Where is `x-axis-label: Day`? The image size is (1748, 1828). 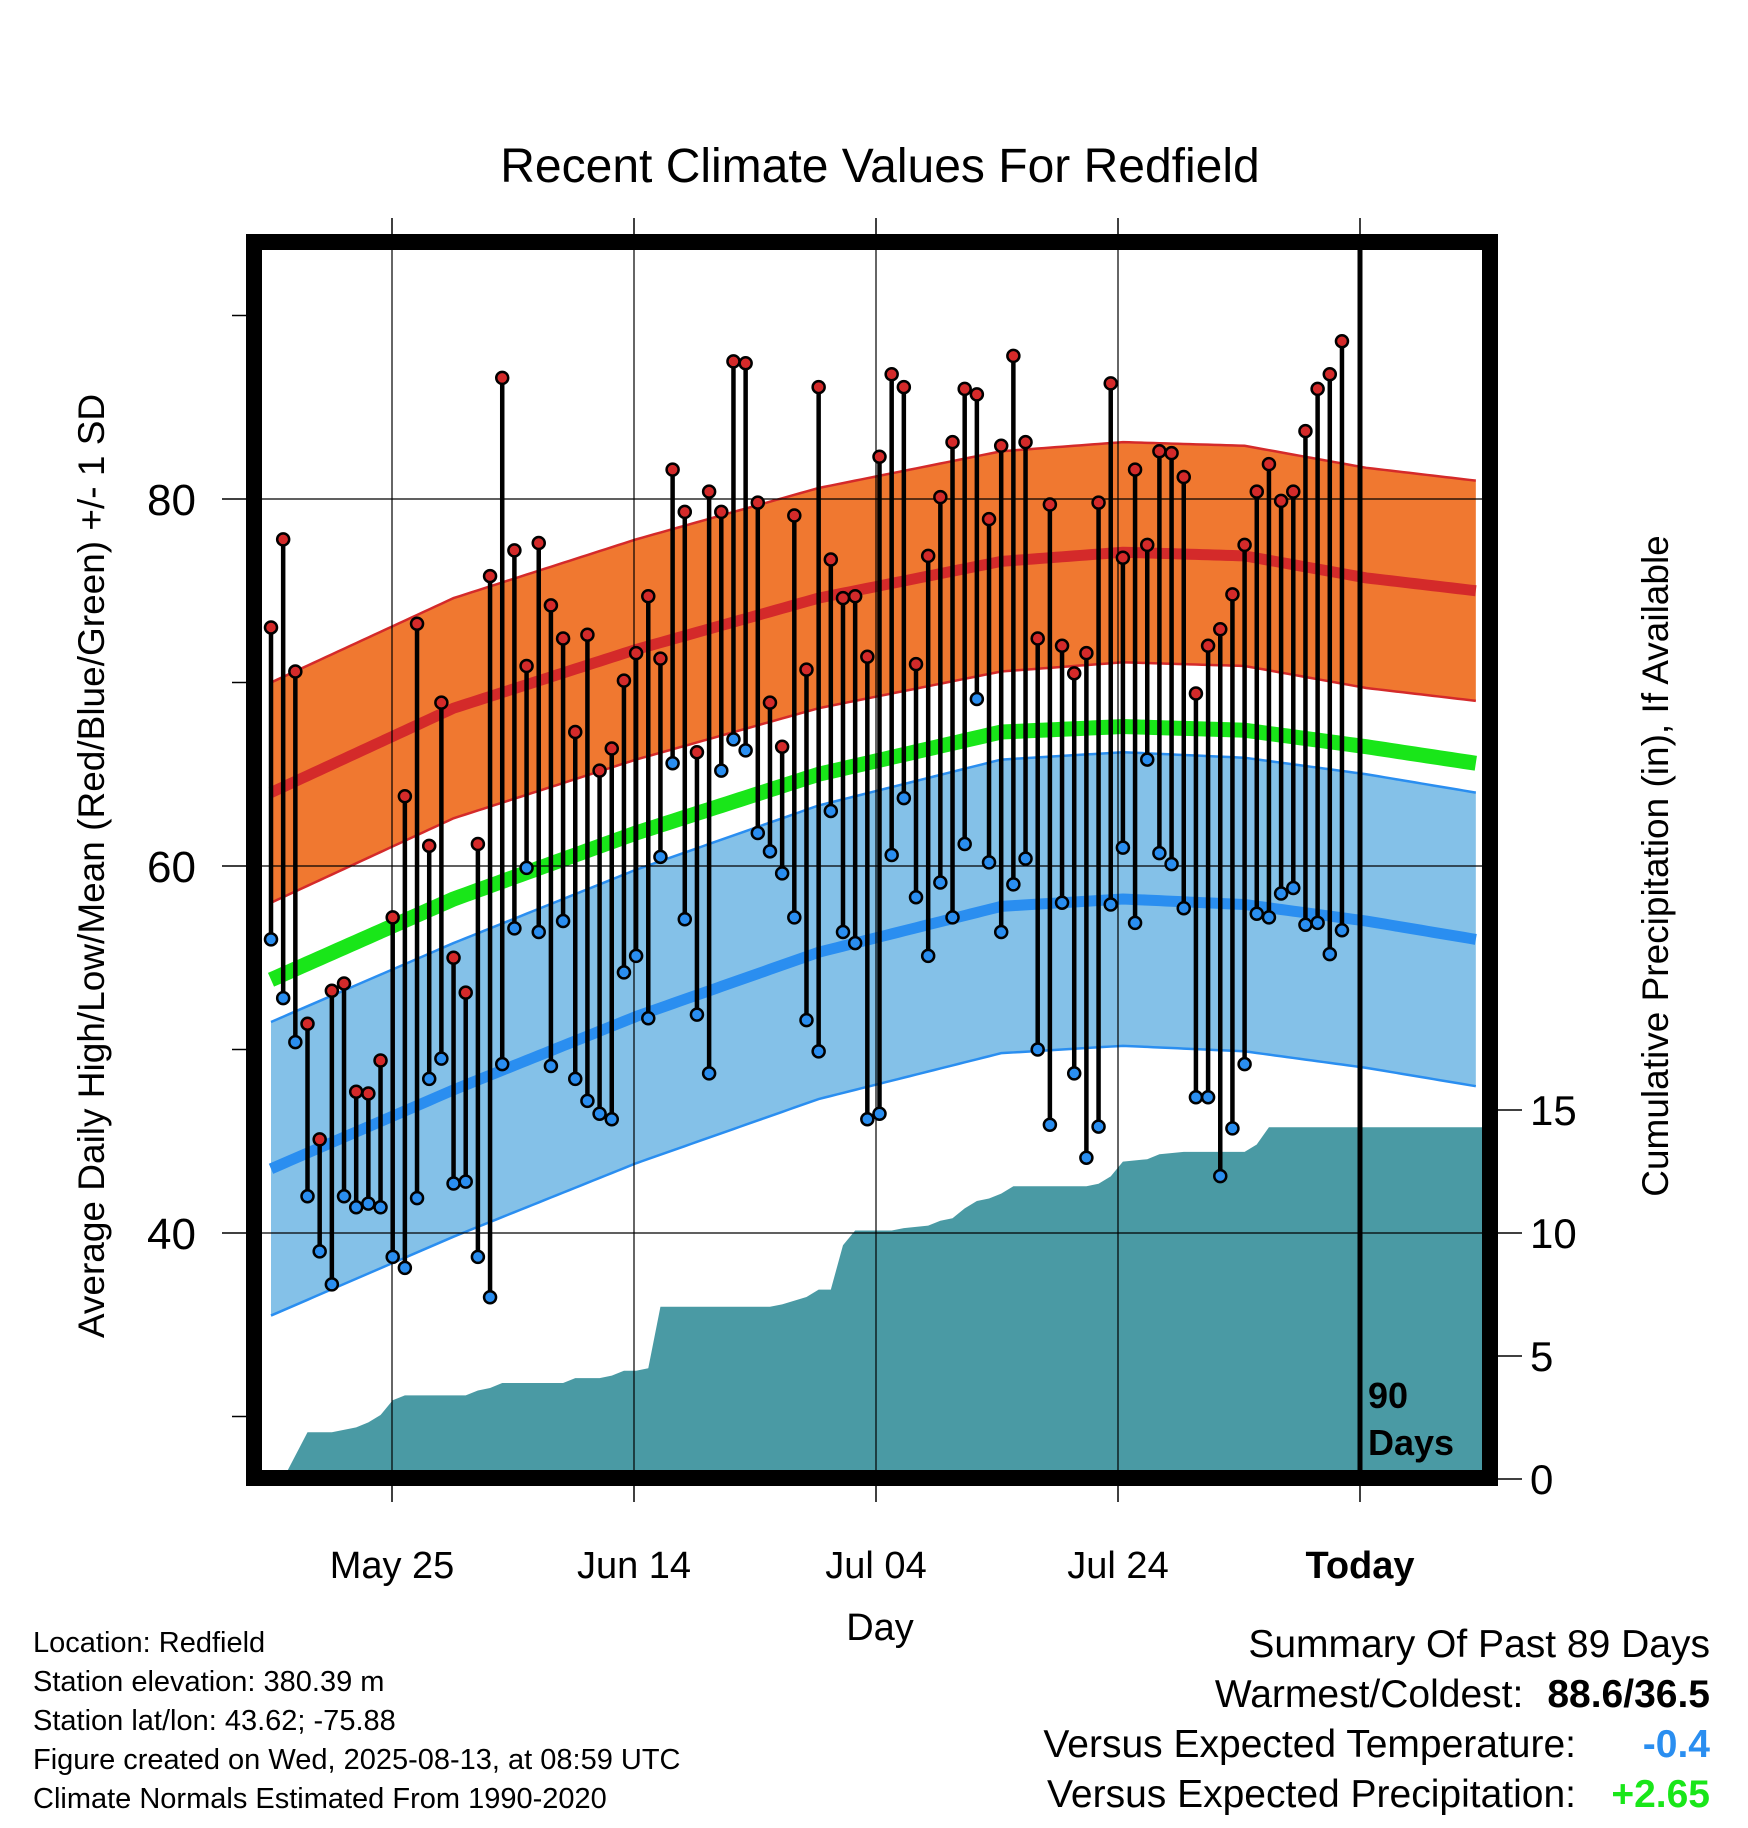 x-axis-label: Day is located at coordinates (880, 1628).